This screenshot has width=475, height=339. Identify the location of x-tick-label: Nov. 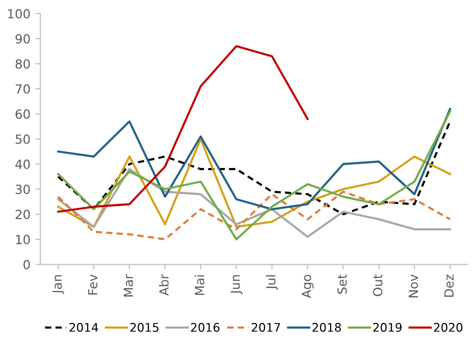
(413, 286).